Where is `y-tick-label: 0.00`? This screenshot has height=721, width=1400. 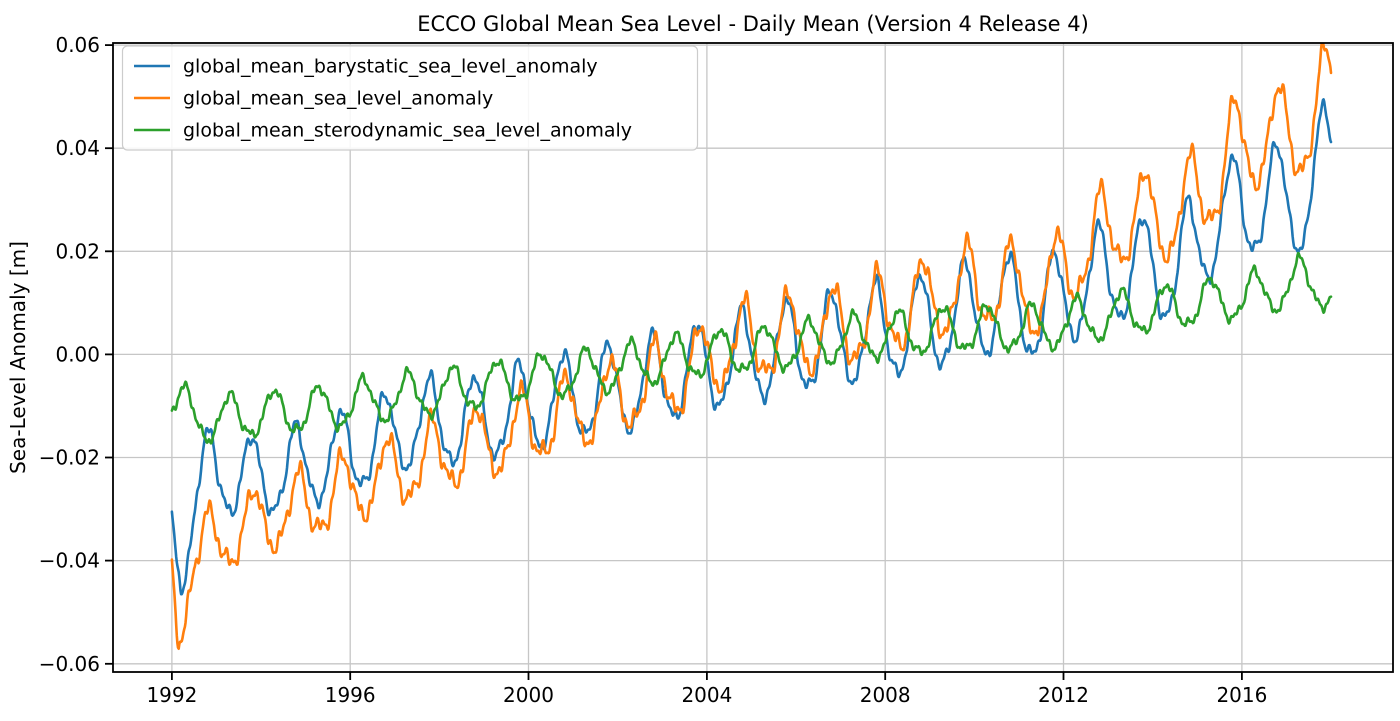 y-tick-label: 0.00 is located at coordinates (77, 354).